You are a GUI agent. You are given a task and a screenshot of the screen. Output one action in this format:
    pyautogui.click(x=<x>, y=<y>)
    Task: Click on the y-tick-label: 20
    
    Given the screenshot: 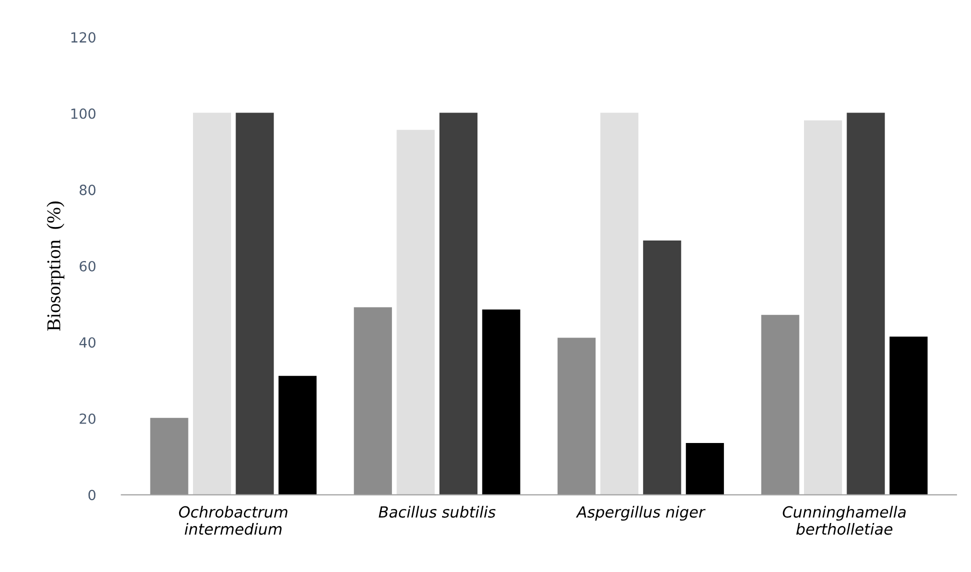 What is the action you would take?
    pyautogui.click(x=88, y=418)
    